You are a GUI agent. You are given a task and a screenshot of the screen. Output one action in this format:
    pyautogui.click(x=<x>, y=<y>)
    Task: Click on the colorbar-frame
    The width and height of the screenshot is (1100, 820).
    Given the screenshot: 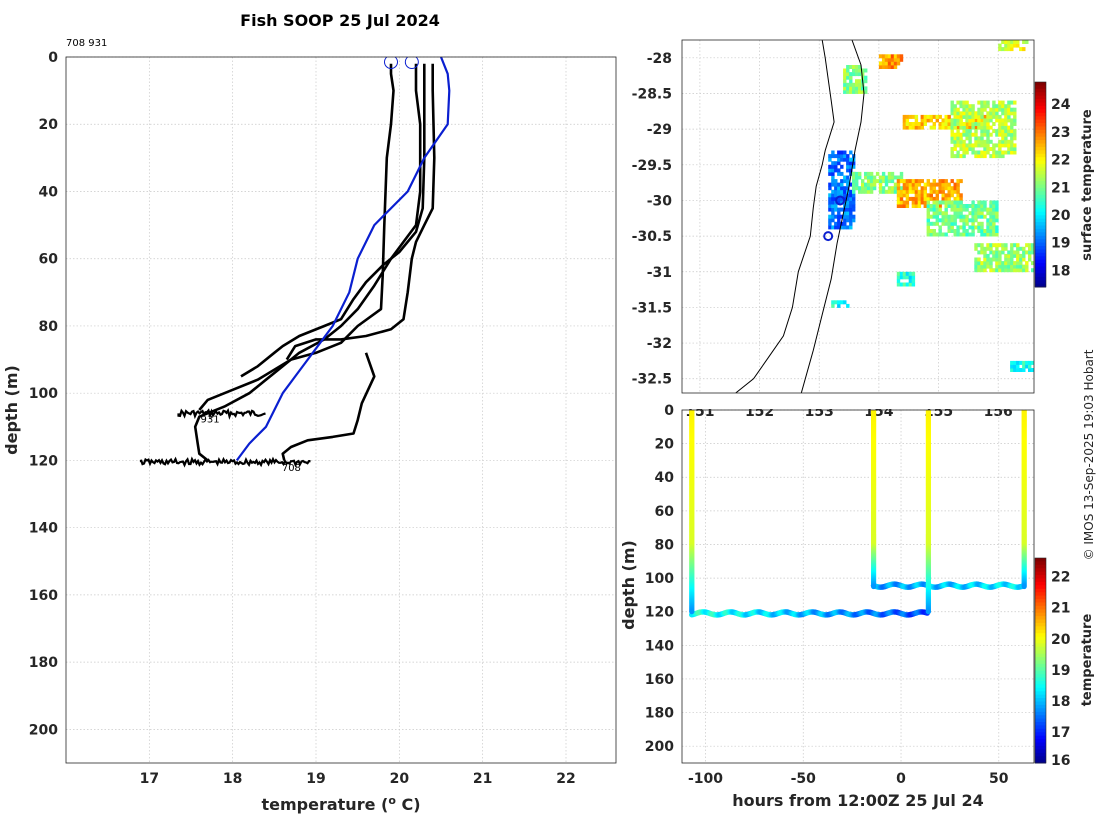 What is the action you would take?
    pyautogui.click(x=1040, y=184)
    